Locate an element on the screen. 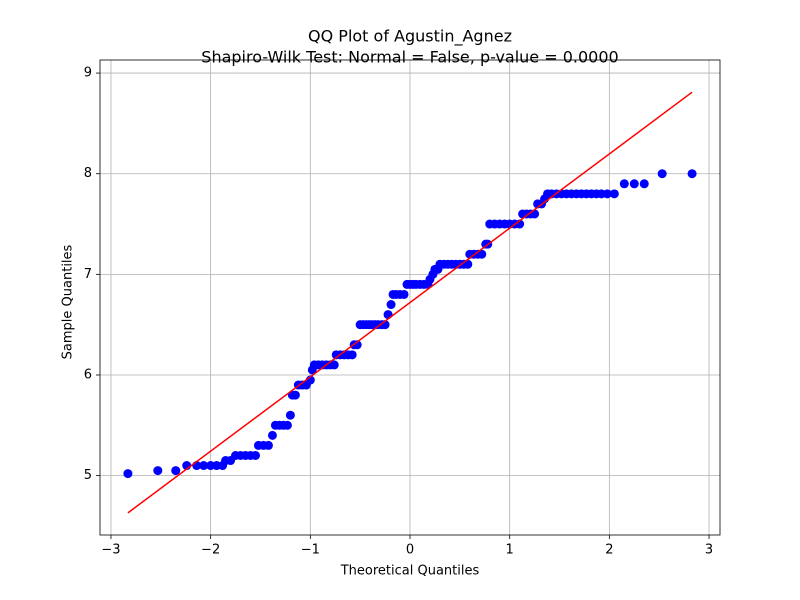 This screenshot has height=600, width=800. y-tick-label: 7 is located at coordinates (88, 274).